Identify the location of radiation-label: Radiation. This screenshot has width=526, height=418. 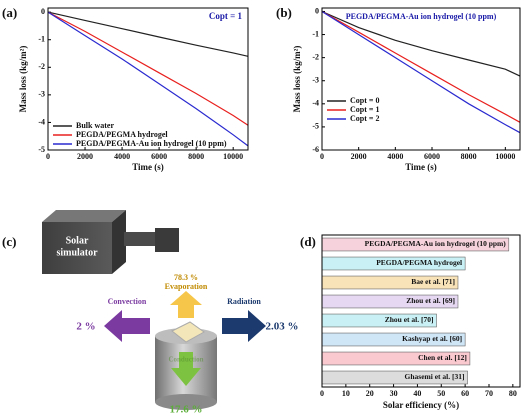
(244, 301).